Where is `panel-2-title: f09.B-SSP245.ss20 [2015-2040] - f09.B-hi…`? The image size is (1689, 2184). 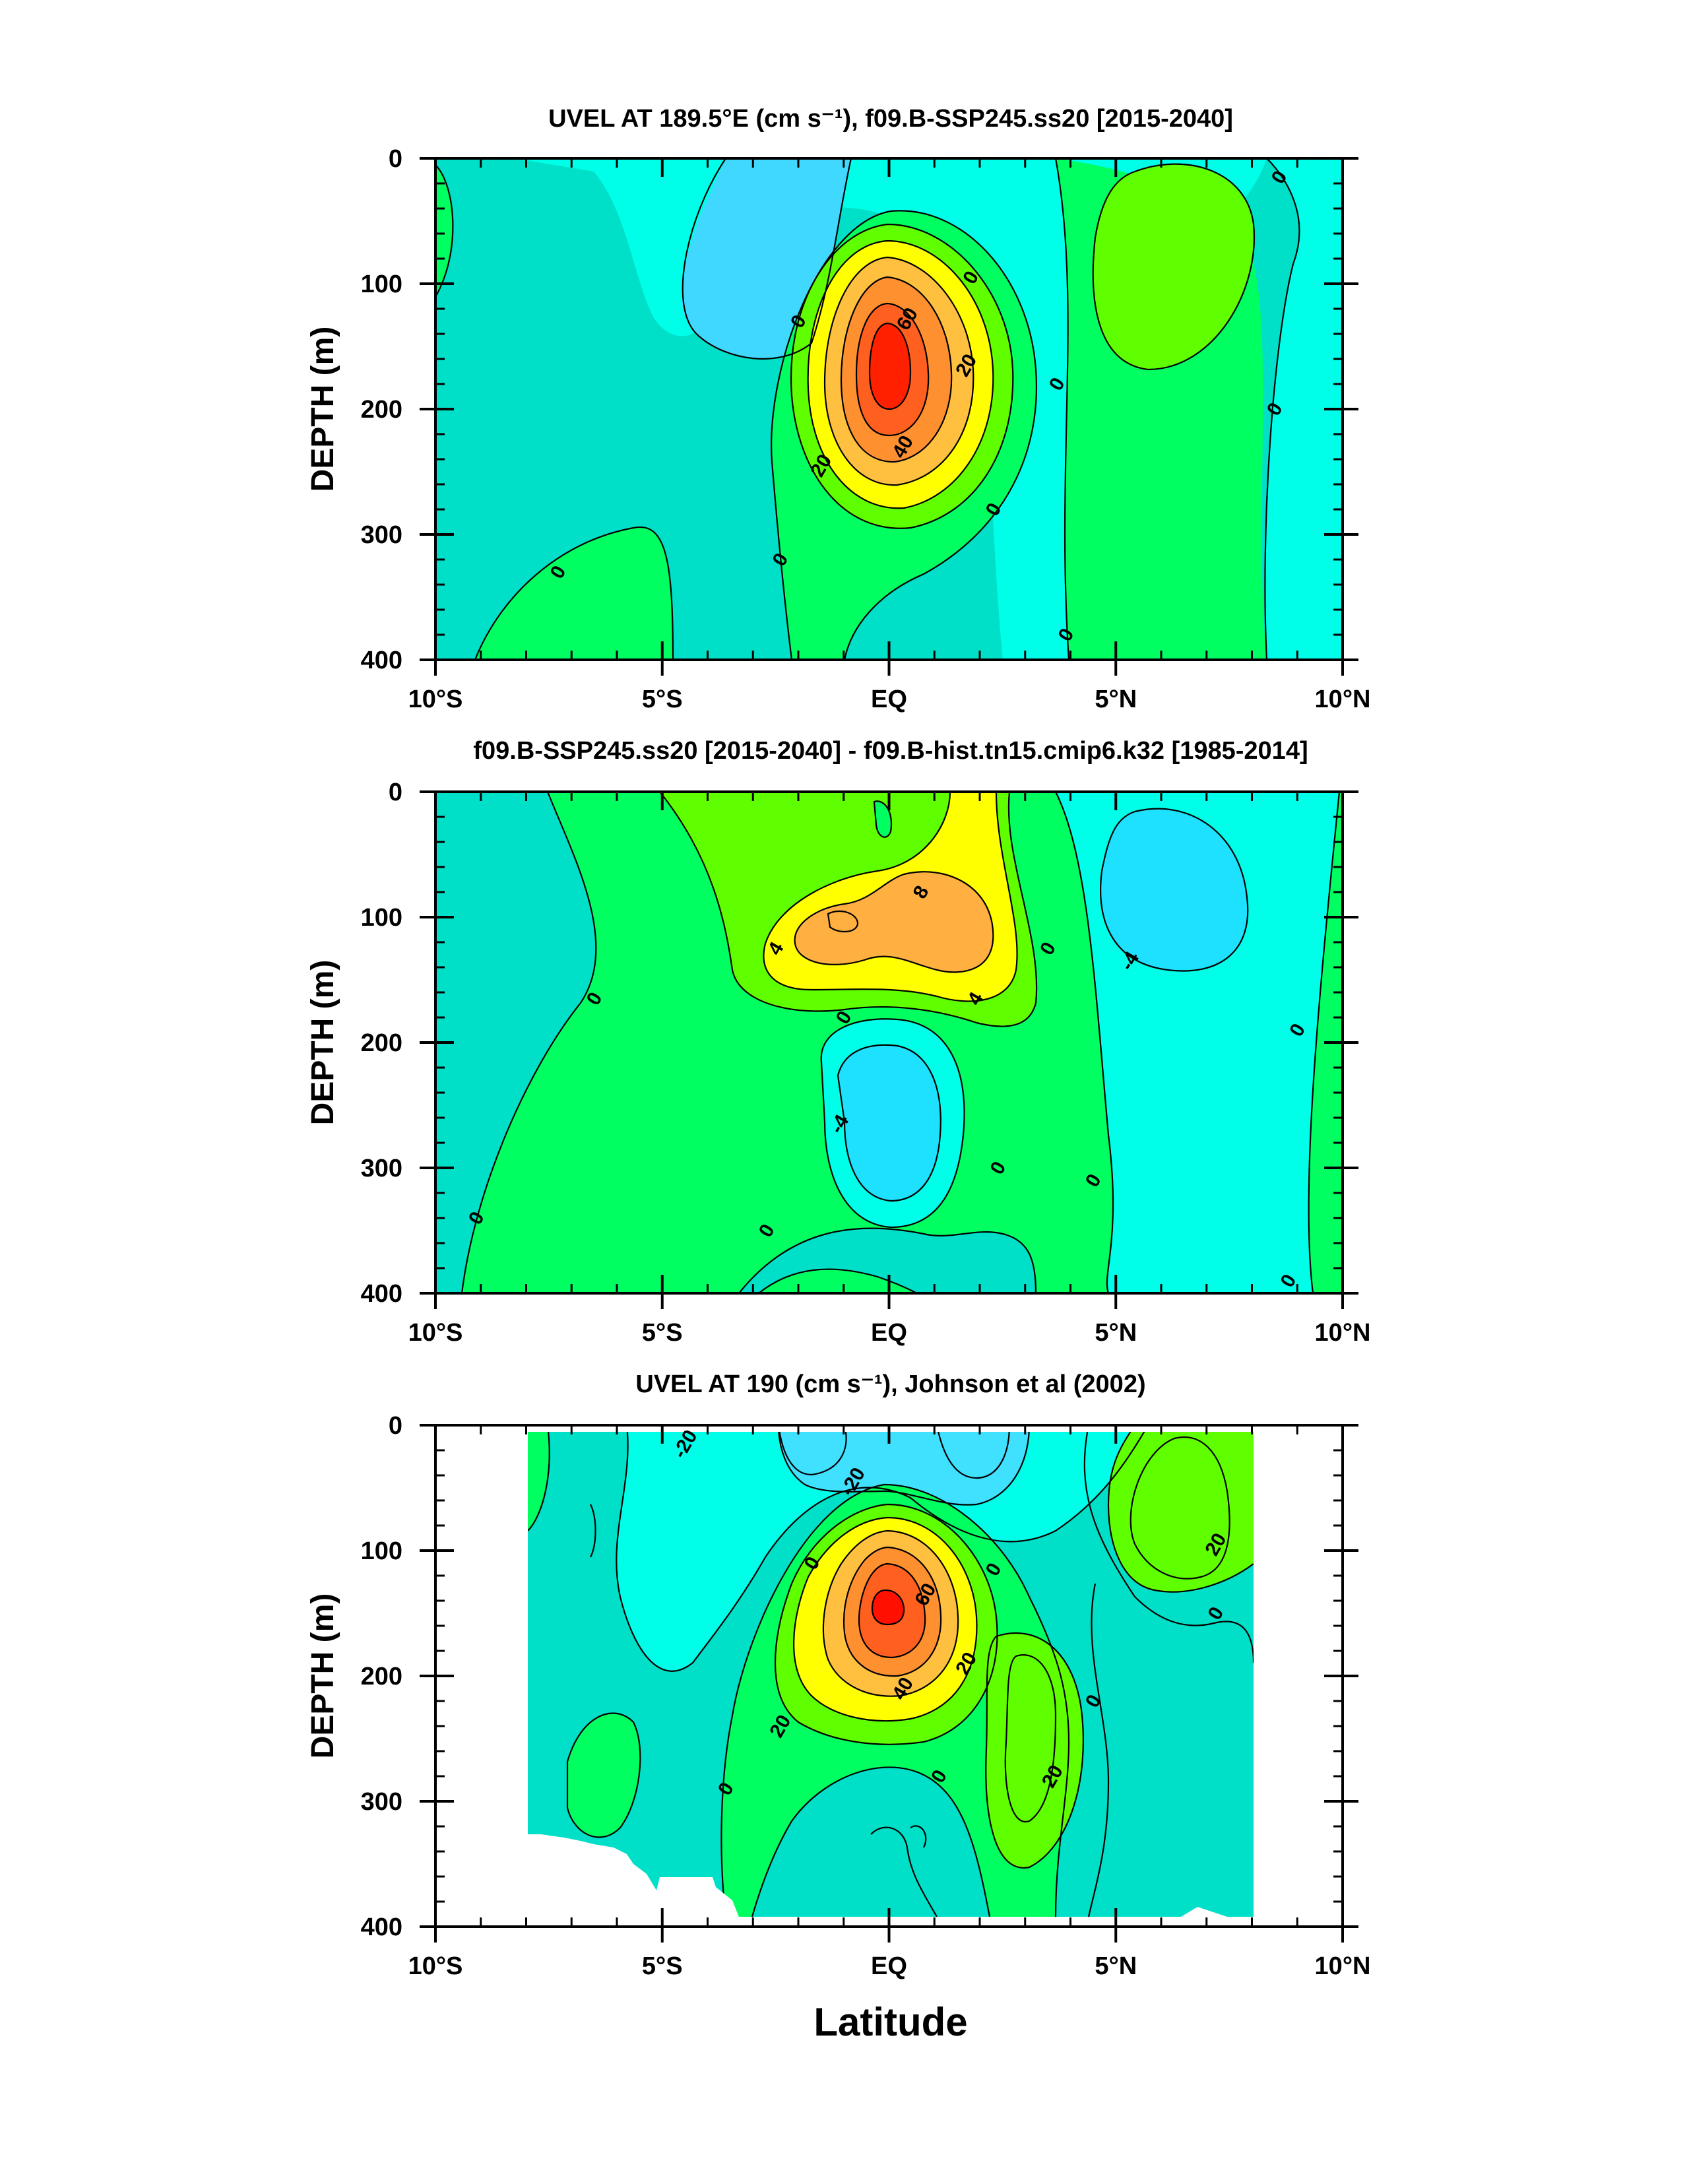
panel-2-title: f09.B-SSP245.ss20 [2015-2040] - f09.B-hi… is located at coordinates (891, 751).